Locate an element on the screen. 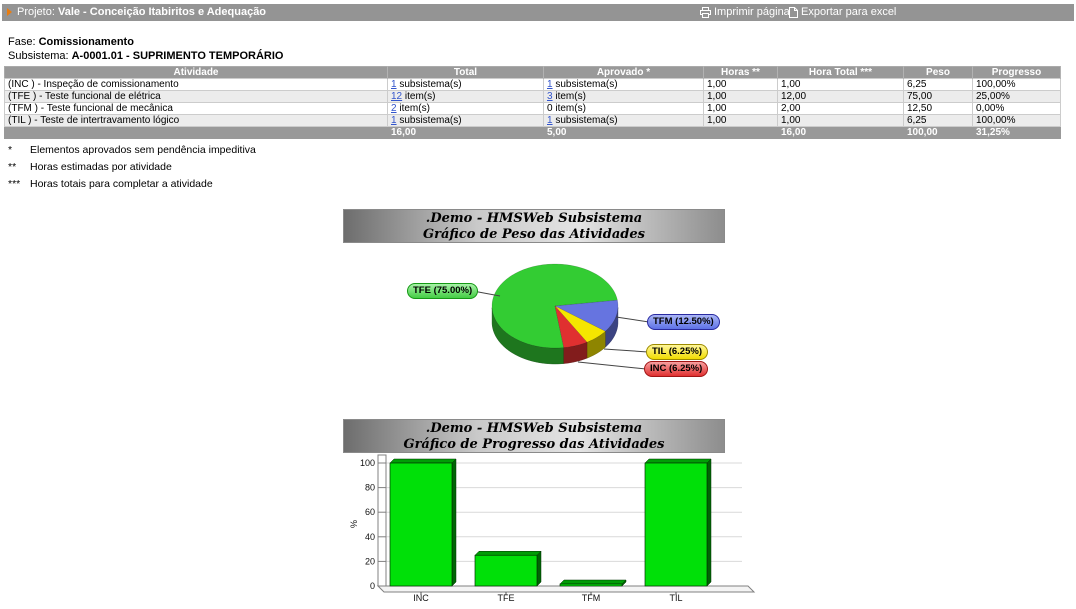 The image size is (1076, 609). export-excel-label: Exportar para excel is located at coordinates (849, 12).